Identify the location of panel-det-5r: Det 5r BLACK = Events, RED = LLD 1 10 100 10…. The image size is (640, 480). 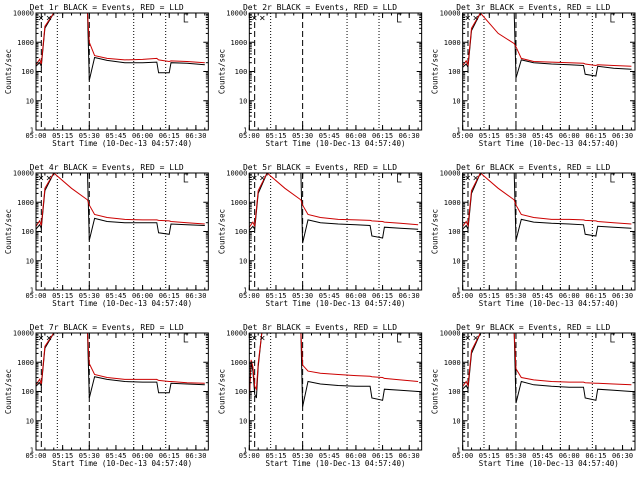
(320, 235).